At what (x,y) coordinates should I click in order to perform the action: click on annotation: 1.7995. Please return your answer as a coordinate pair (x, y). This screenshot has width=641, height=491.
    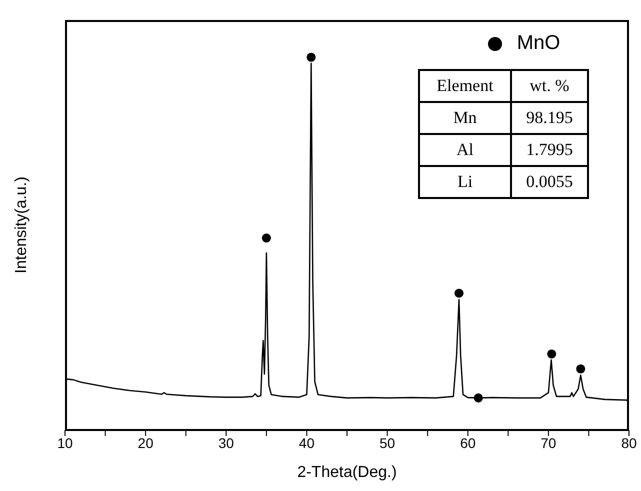
    Looking at the image, I should click on (549, 150).